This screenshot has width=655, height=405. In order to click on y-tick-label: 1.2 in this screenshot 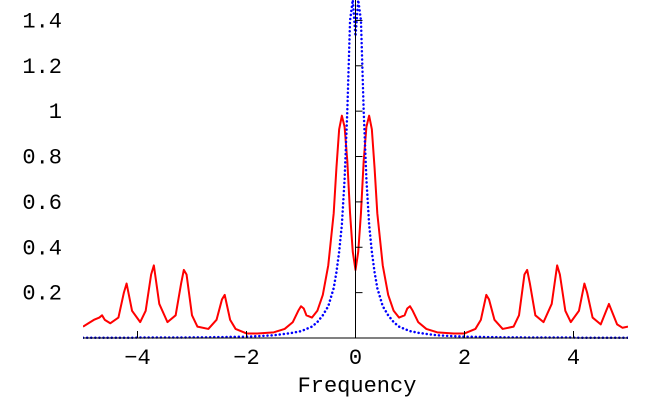, I will do `click(42, 67)`.